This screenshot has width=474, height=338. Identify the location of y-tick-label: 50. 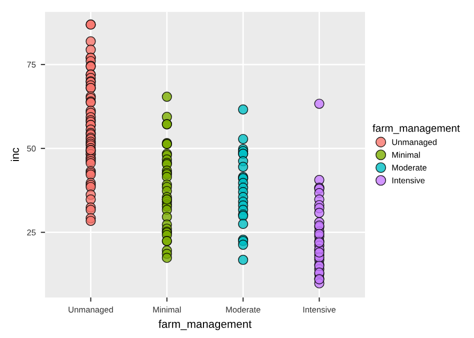
(31, 149).